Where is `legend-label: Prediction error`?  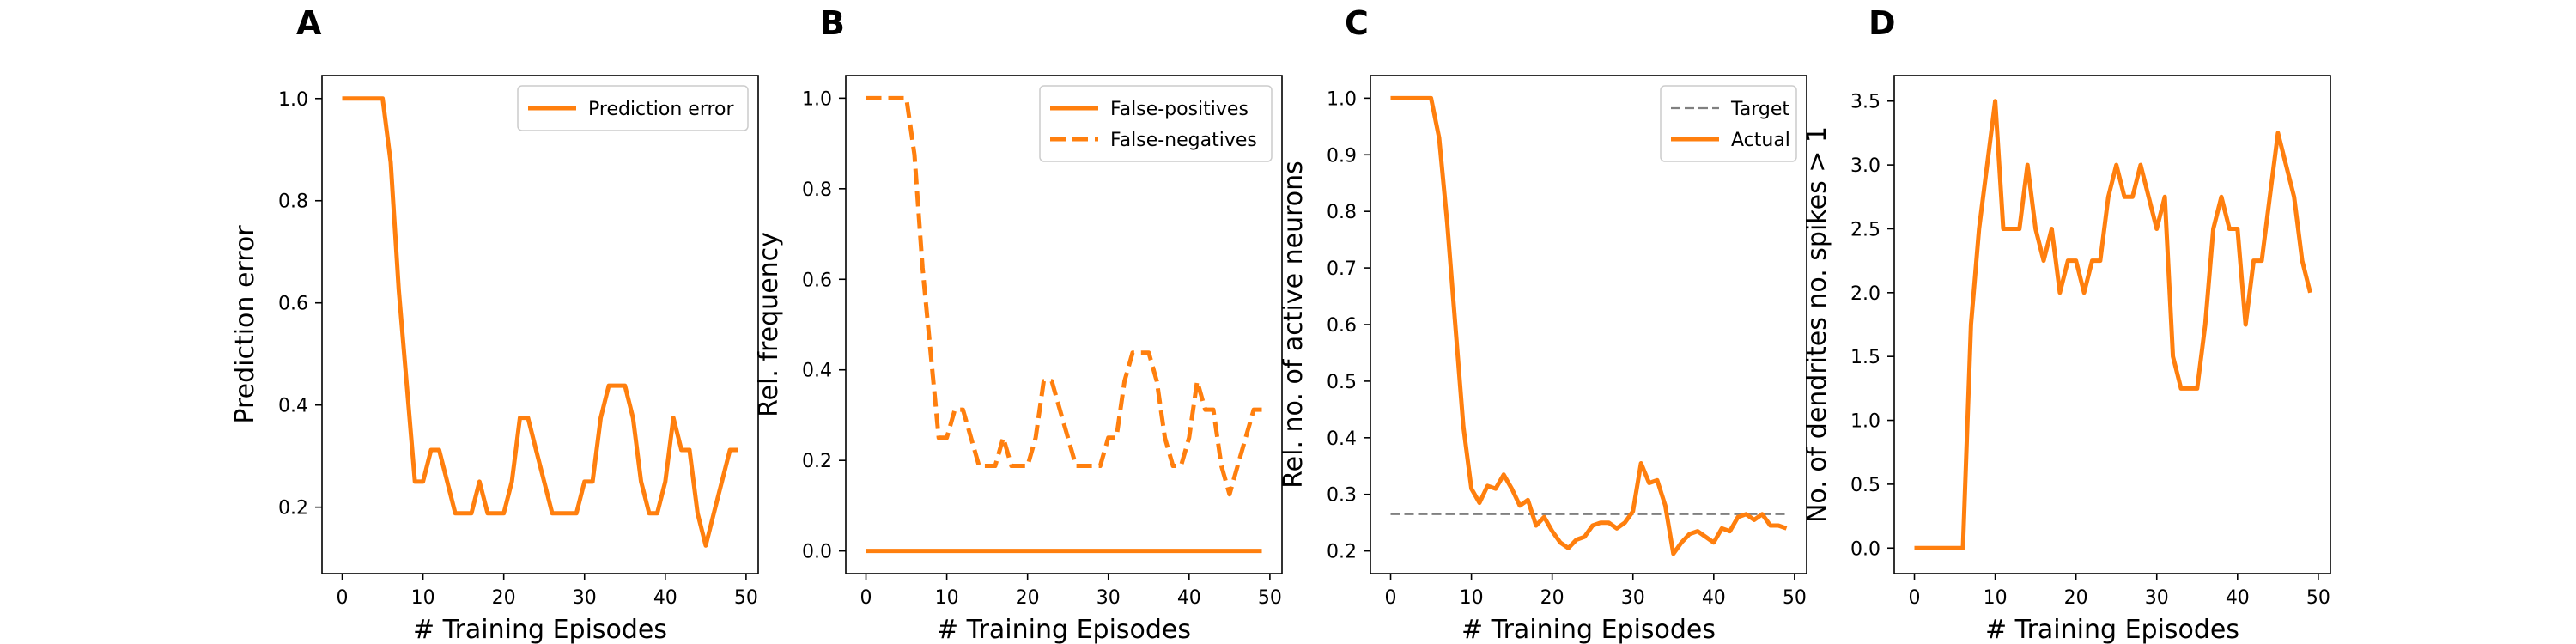
legend-label: Prediction error is located at coordinates (661, 109).